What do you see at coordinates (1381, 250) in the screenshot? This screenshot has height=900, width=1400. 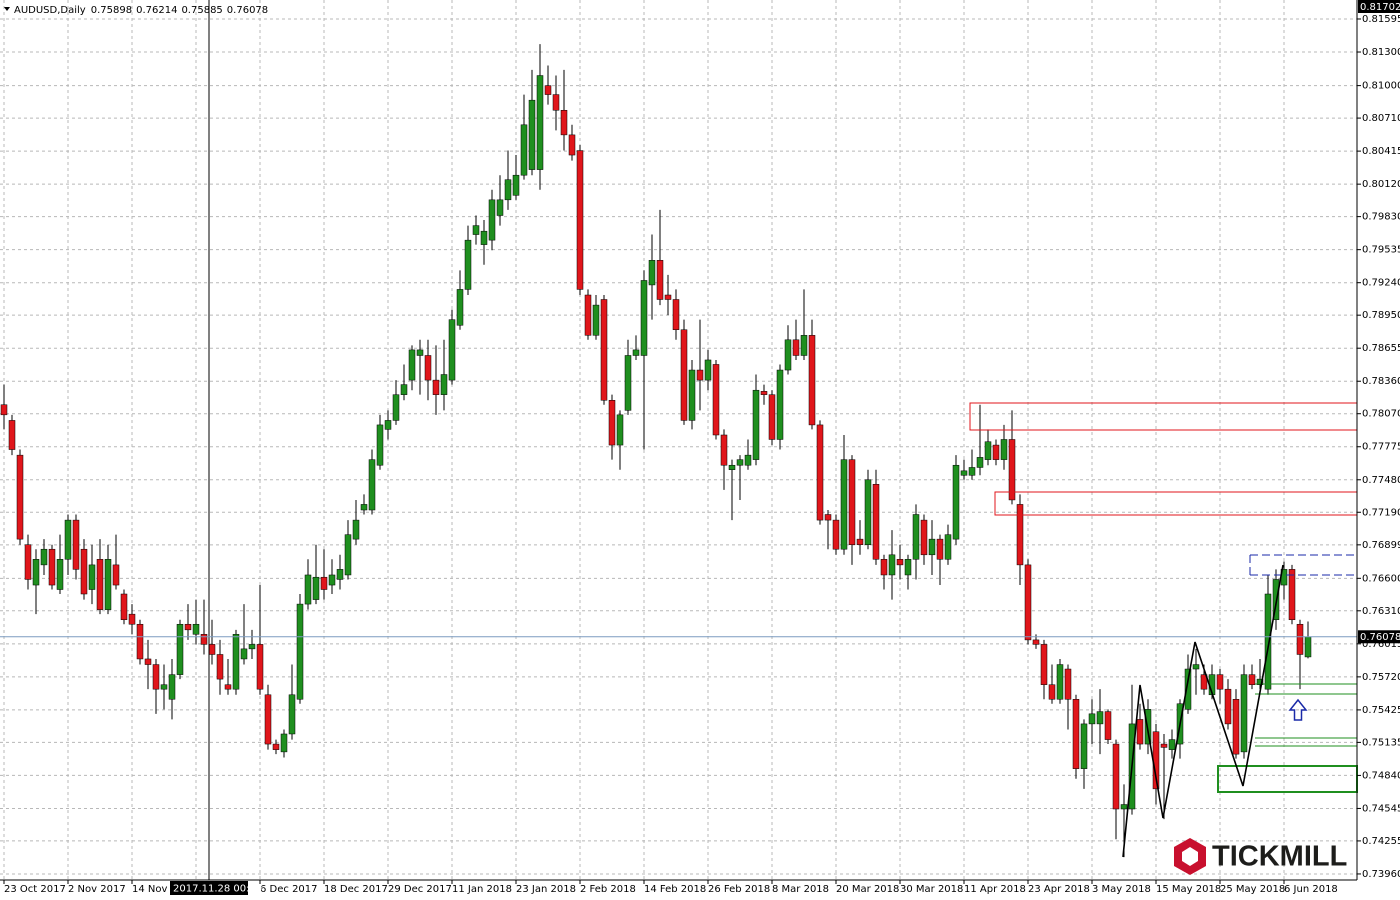 I see `y-tick-label: 0.79535` at bounding box center [1381, 250].